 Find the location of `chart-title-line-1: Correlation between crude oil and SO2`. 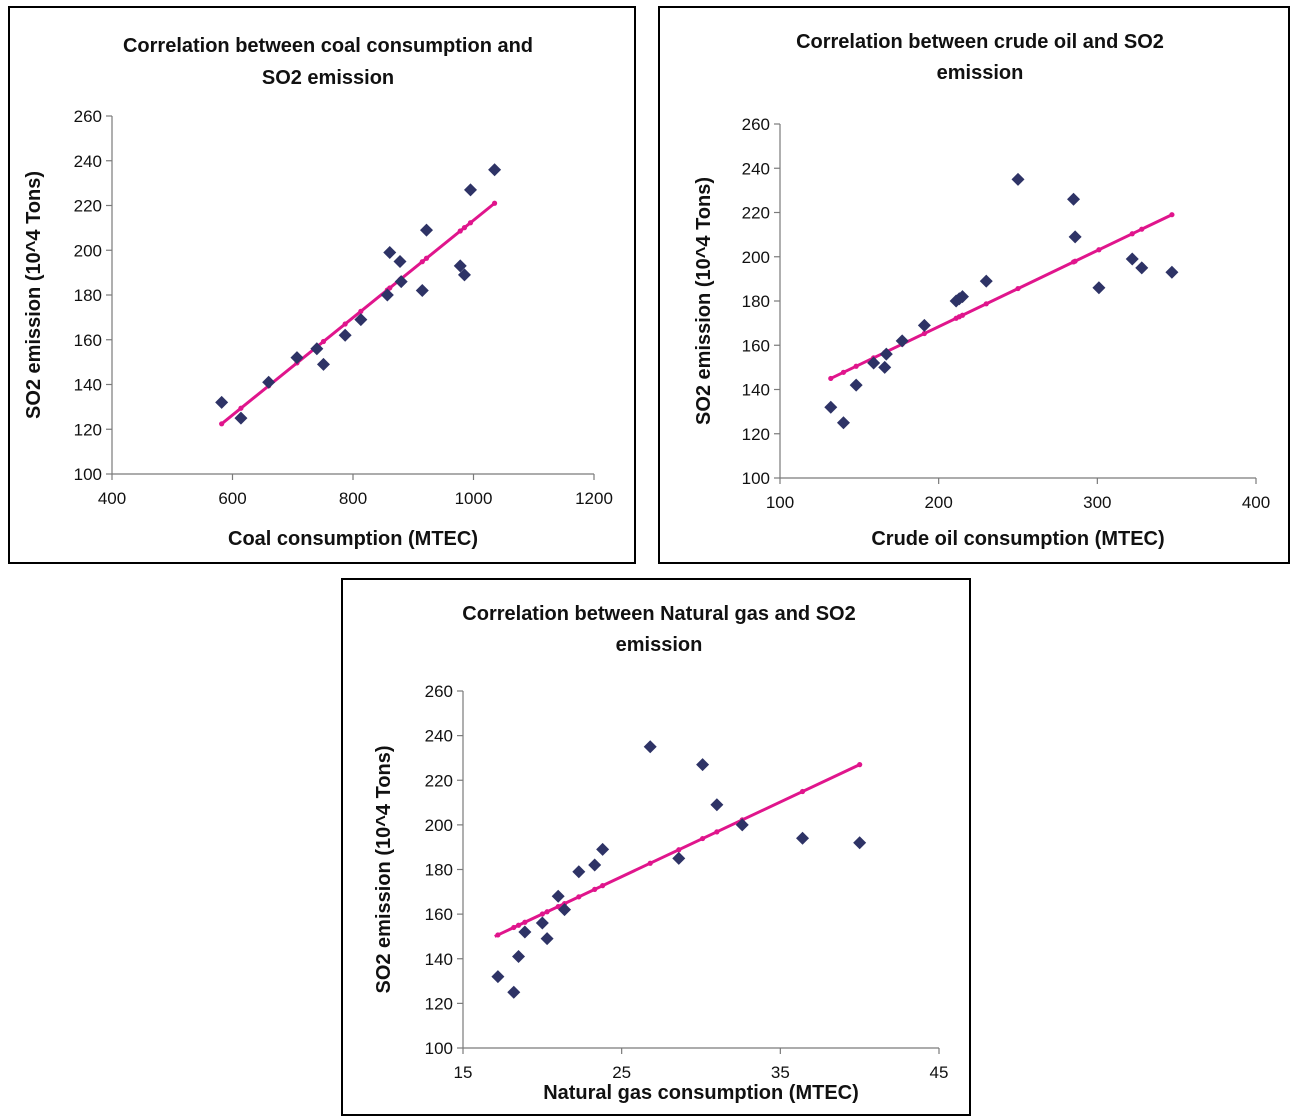

chart-title-line-1: Correlation between crude oil and SO2 is located at coordinates (980, 42).